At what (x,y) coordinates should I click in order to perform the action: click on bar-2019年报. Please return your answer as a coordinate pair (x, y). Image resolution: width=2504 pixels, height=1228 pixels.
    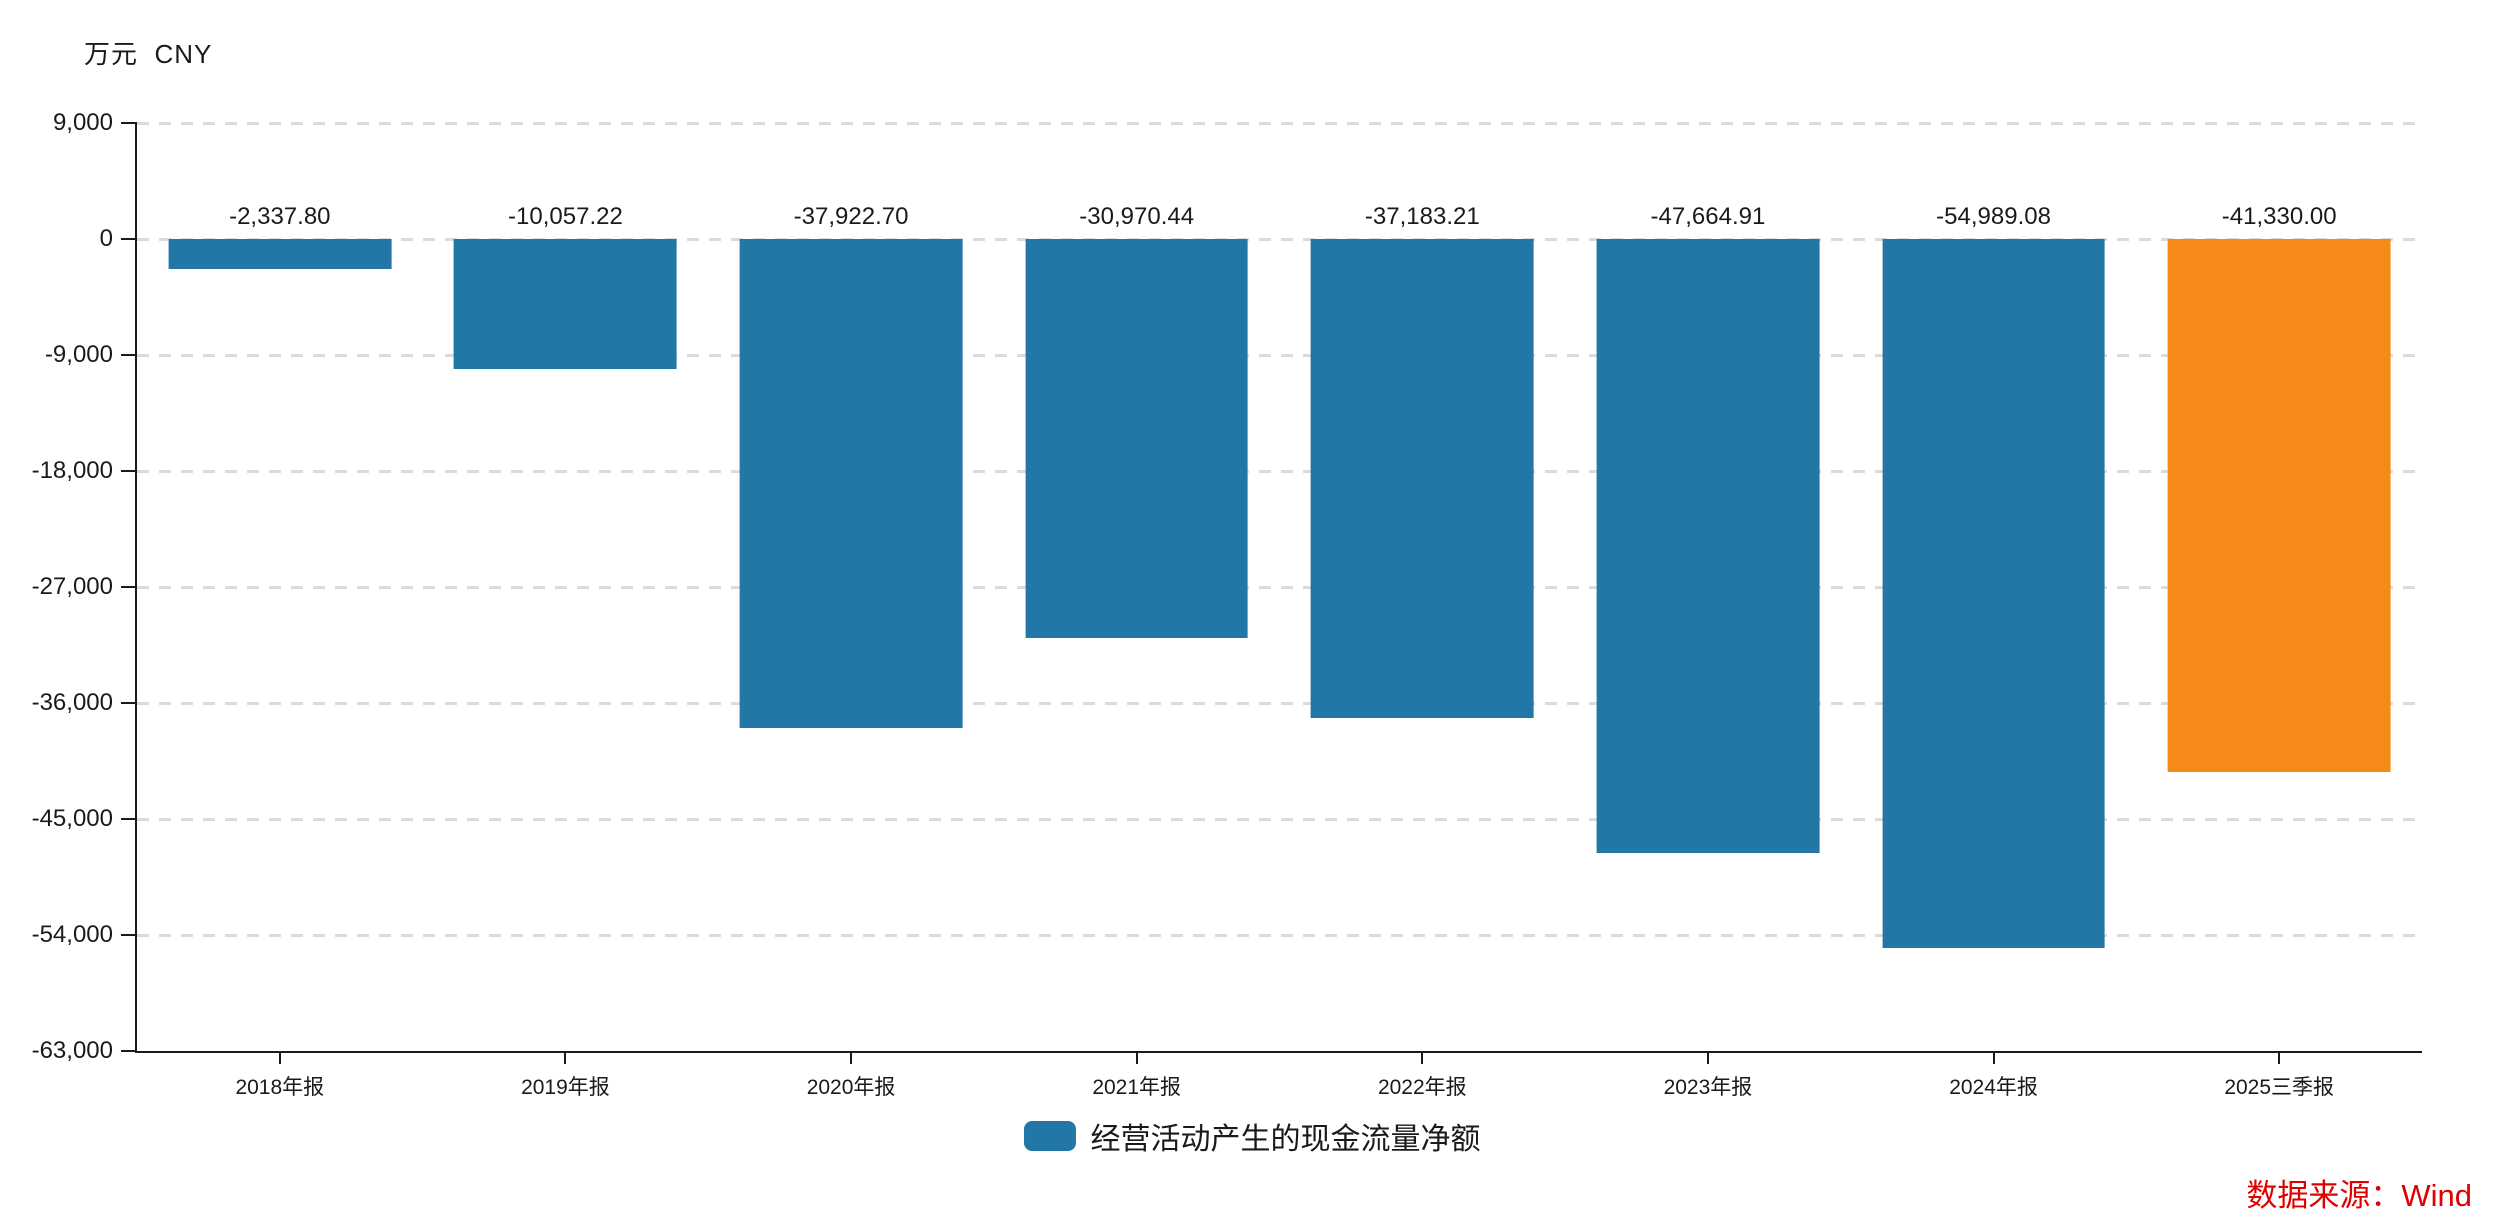
    Looking at the image, I should click on (565, 304).